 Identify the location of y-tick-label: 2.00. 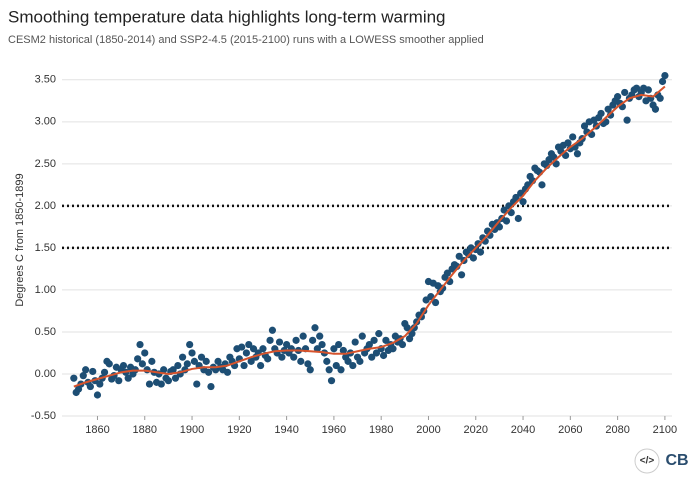
(45, 206).